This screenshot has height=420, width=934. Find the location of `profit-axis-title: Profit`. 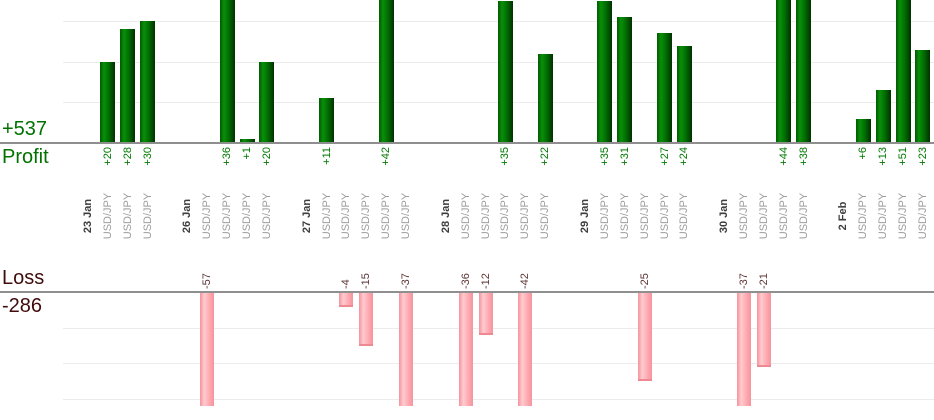

profit-axis-title: Profit is located at coordinates (25, 157).